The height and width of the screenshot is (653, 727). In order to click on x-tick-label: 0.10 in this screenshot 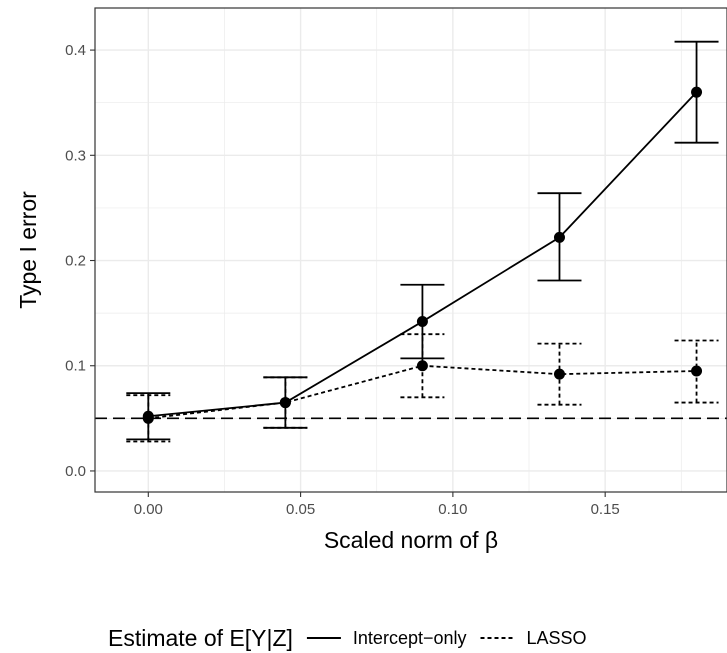, I will do `click(452, 509)`.